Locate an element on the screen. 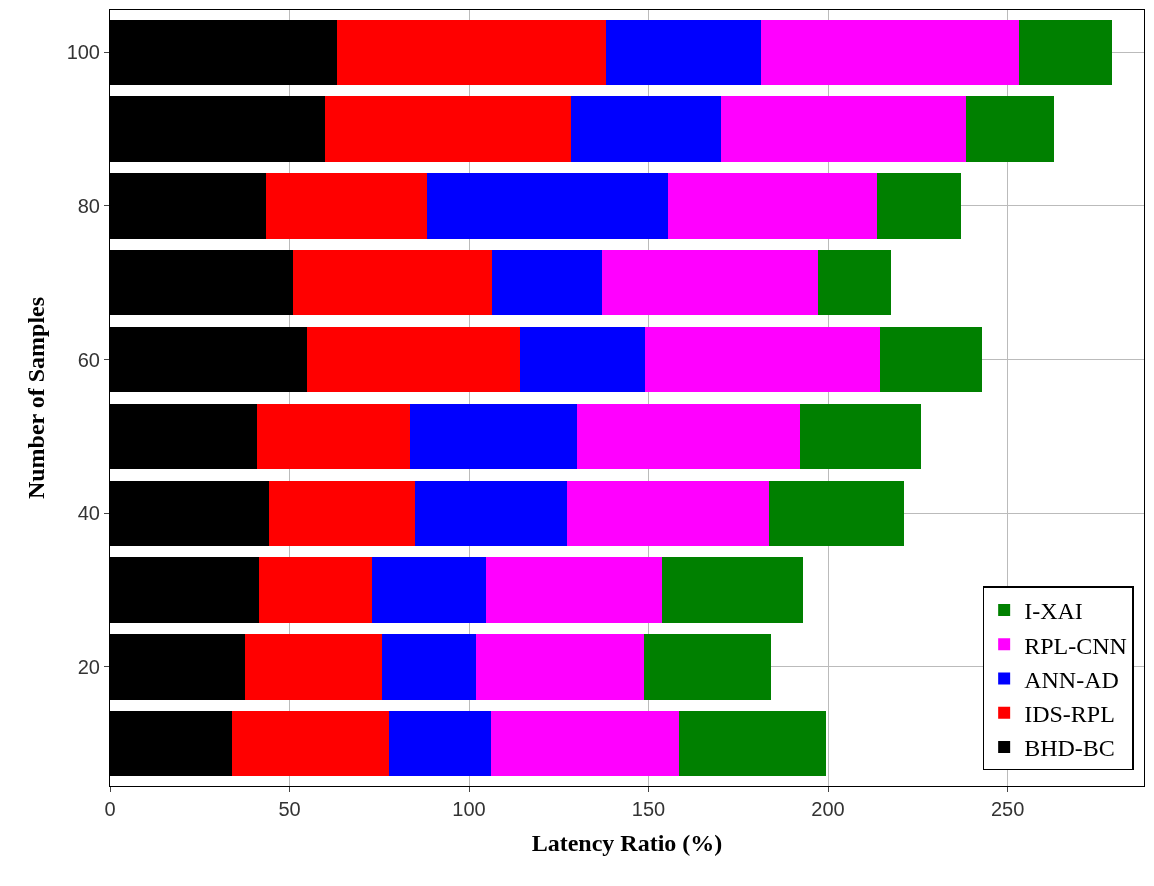  x-tick-label: 50 is located at coordinates (289, 809).